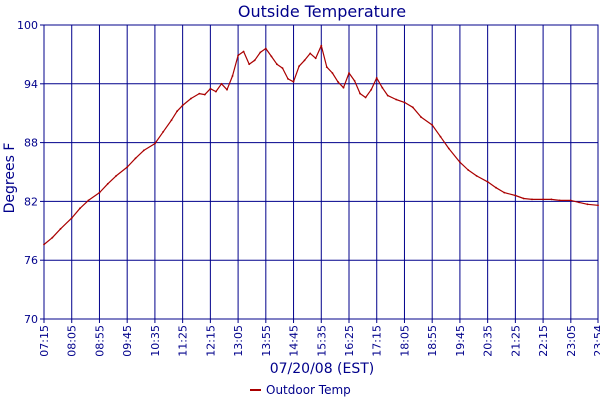  I want to click on x-tick-label: 13:05, so click(238, 341).